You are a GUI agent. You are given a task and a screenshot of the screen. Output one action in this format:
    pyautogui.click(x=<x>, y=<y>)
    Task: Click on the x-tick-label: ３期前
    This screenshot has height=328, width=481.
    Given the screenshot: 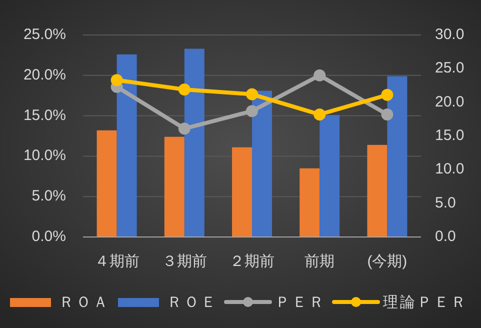 What is the action you would take?
    pyautogui.click(x=184, y=261)
    